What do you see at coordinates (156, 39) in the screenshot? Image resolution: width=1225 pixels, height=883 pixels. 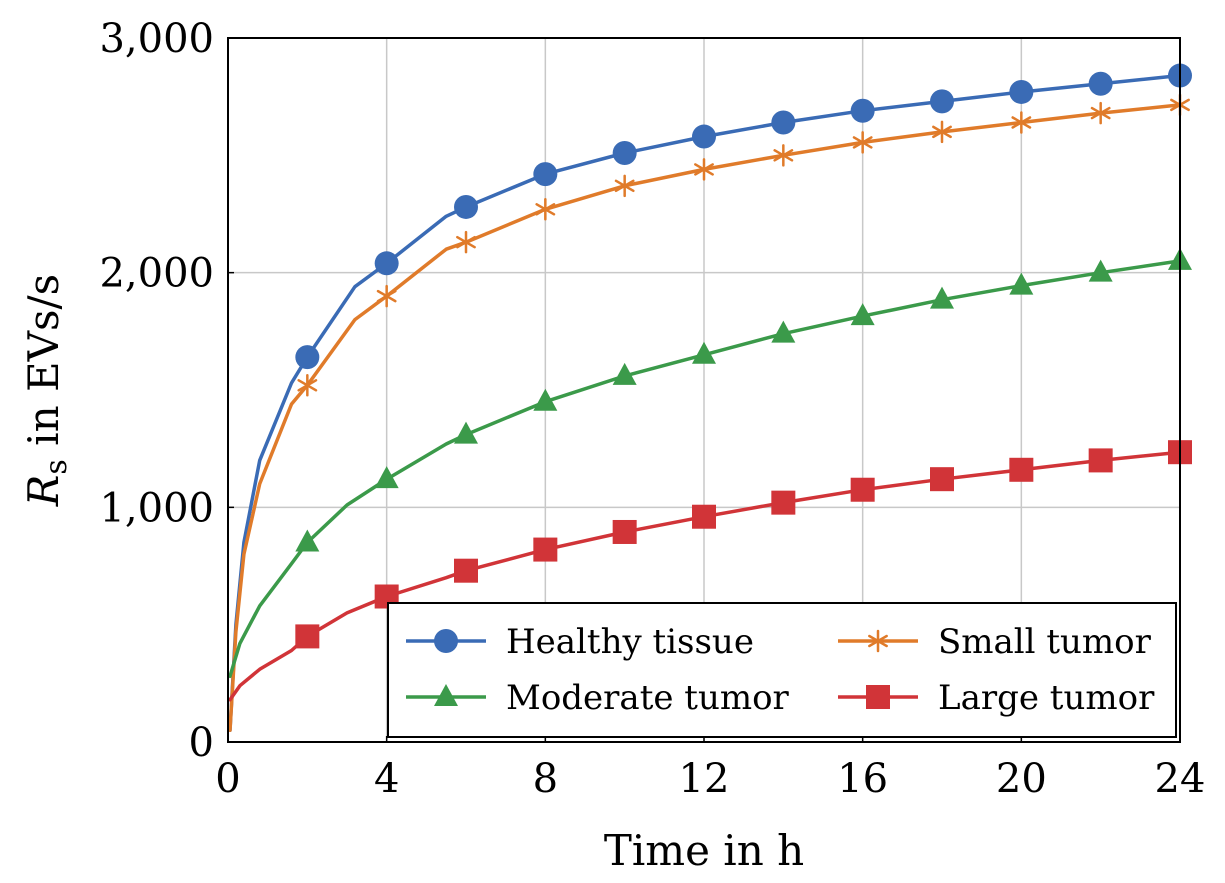 I see `y-tick-label: 3,000` at bounding box center [156, 39].